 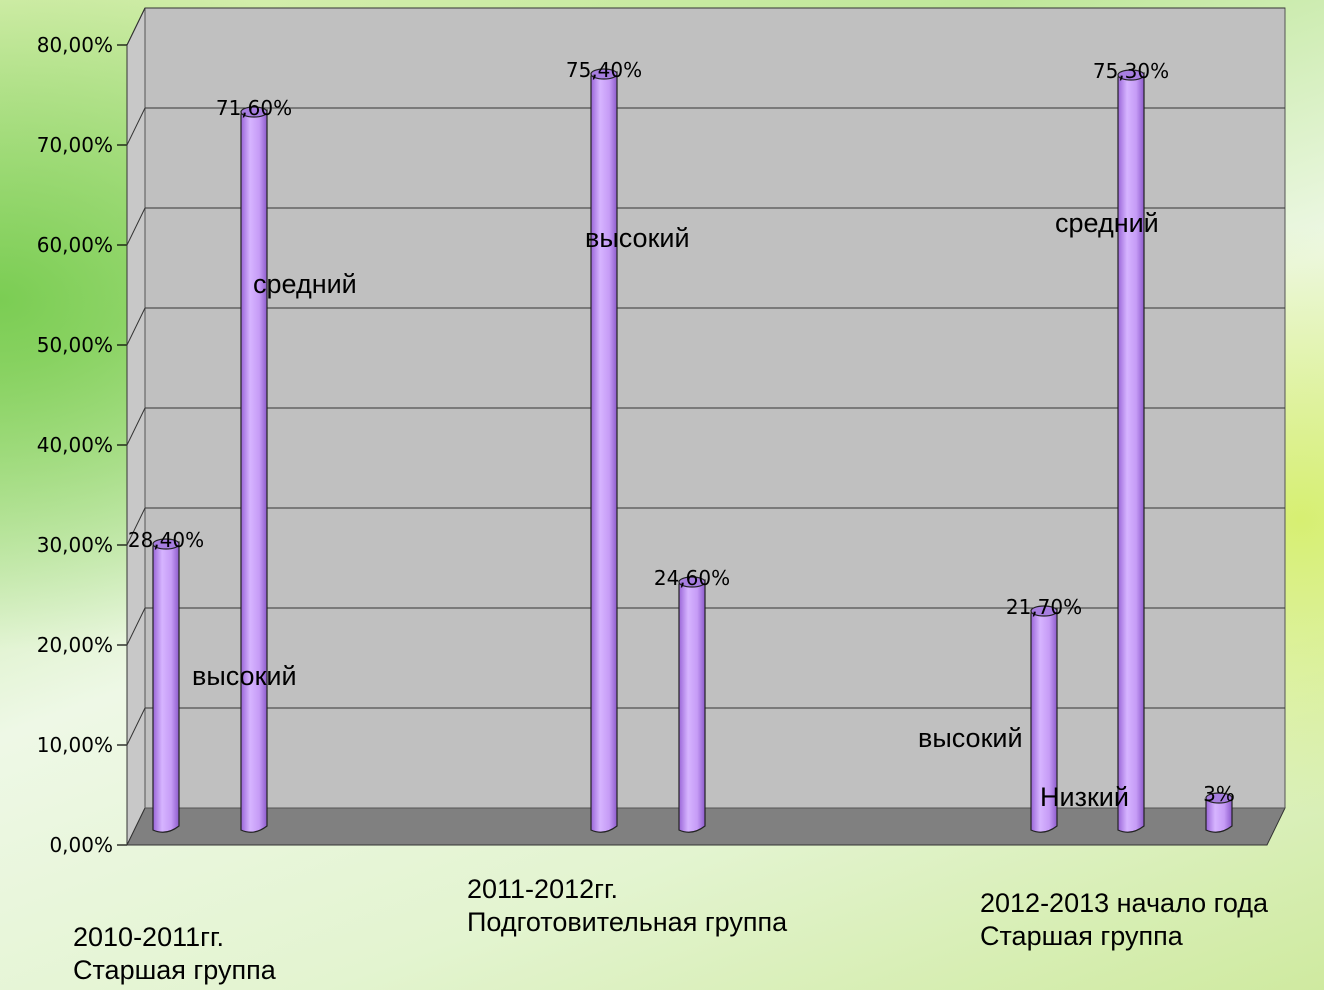 What do you see at coordinates (75, 545) in the screenshot?
I see `y-tick-label: 30,00%` at bounding box center [75, 545].